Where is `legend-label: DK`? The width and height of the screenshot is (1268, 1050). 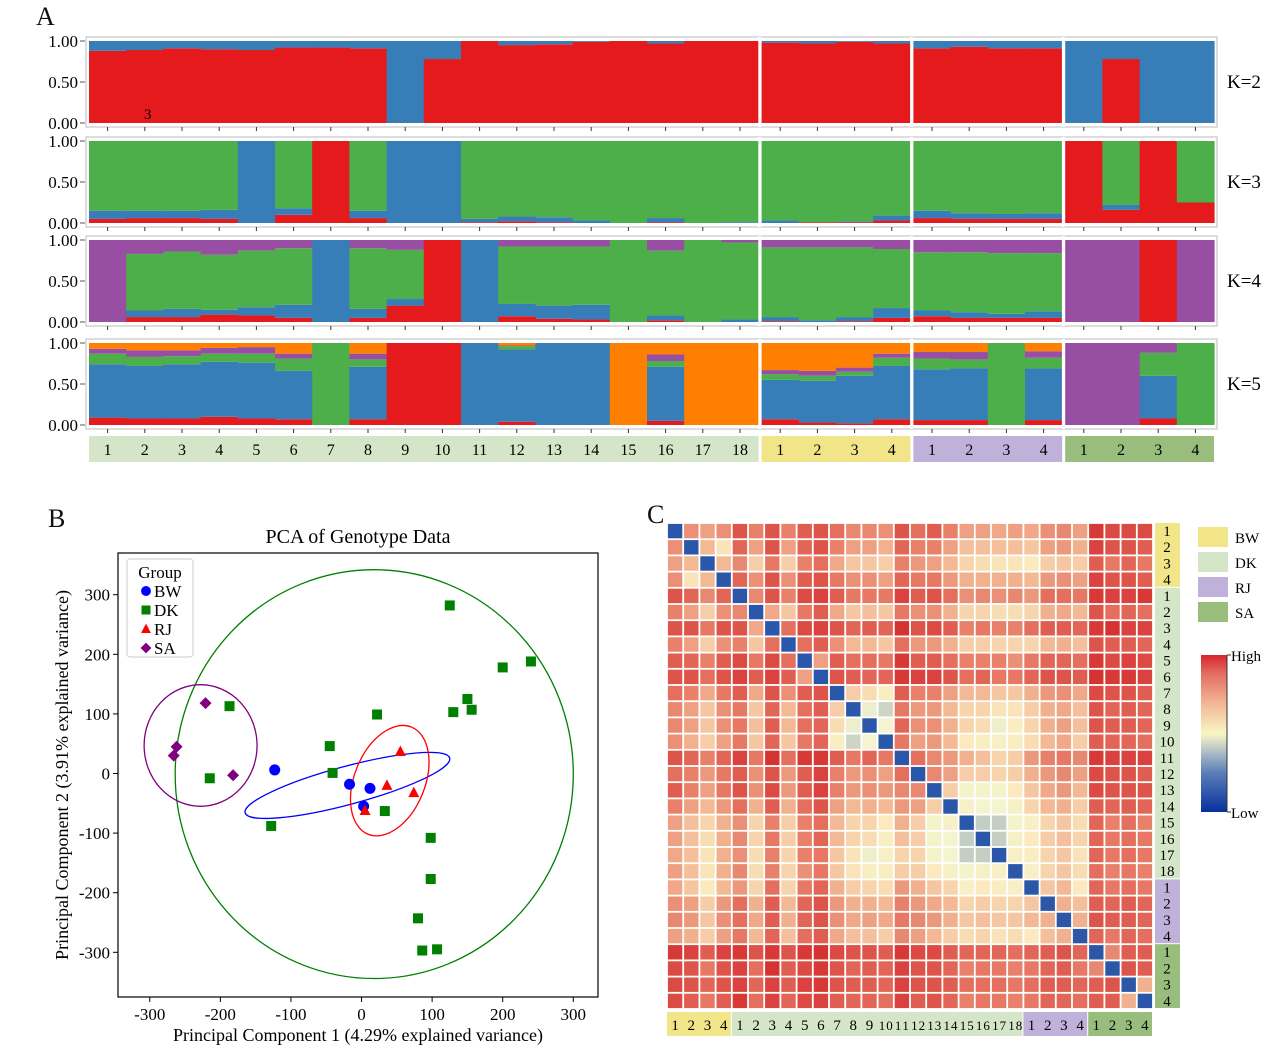
legend-label: DK is located at coordinates (166, 610).